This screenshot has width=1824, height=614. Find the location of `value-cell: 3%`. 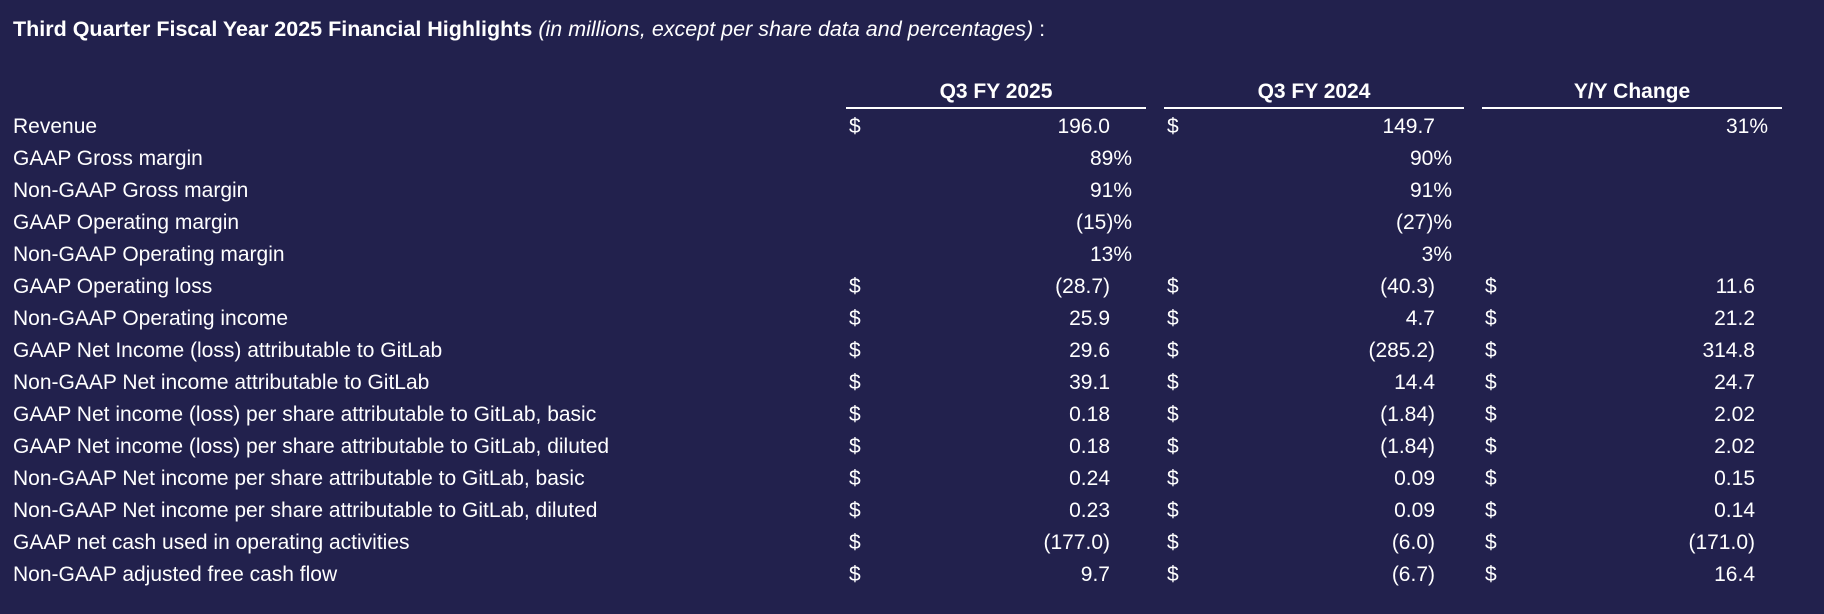

value-cell: 3% is located at coordinates (1436, 254).